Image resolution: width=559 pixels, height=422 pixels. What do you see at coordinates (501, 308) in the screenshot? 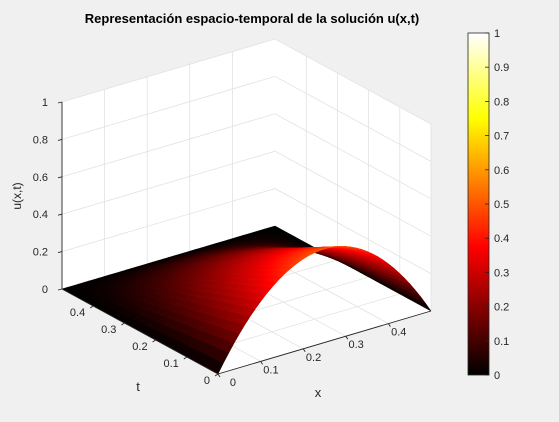
I see `colorbar-tick-label: 0.2` at bounding box center [501, 308].